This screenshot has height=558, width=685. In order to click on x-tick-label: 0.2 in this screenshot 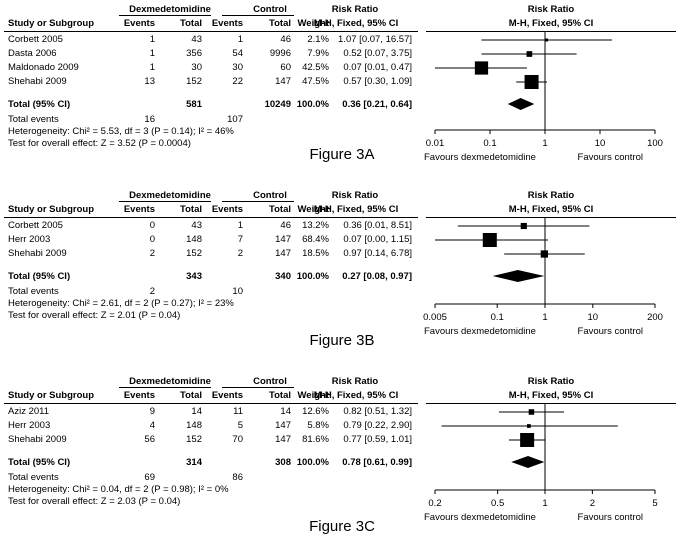, I will do `click(434, 503)`.